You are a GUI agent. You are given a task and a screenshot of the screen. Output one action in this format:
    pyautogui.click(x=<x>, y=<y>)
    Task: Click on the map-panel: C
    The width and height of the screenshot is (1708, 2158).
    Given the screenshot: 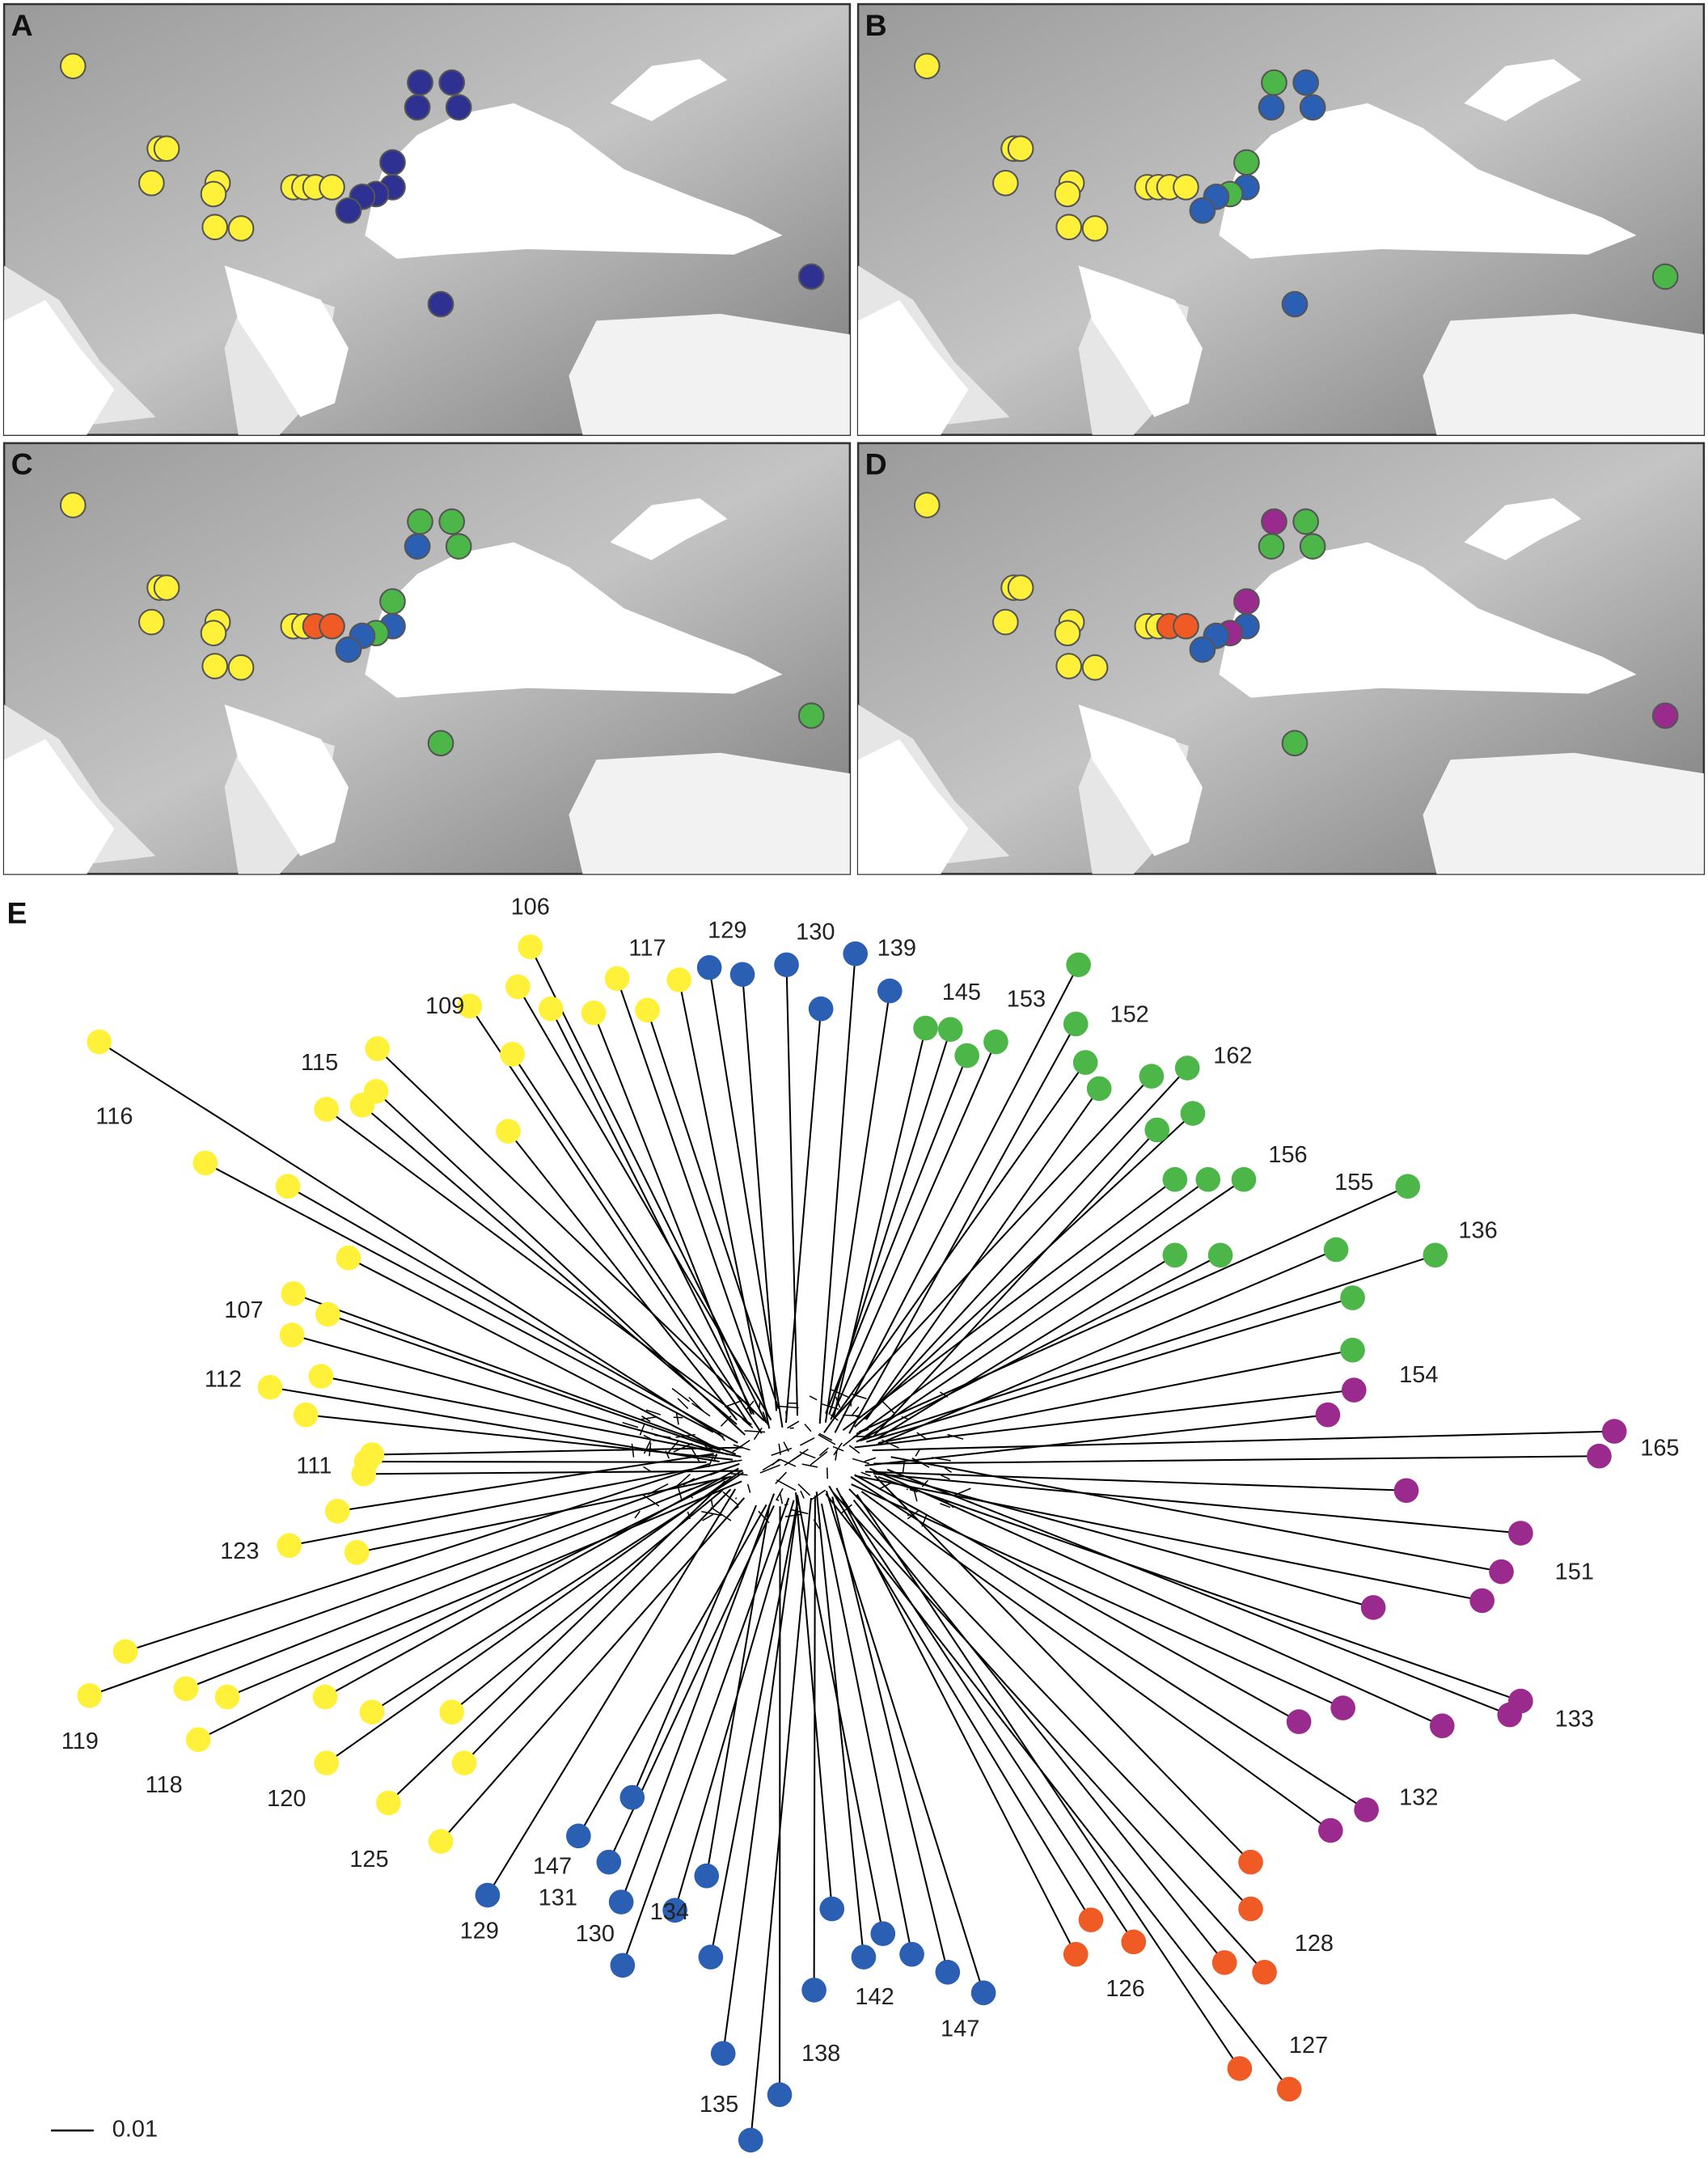 What is the action you would take?
    pyautogui.click(x=427, y=658)
    